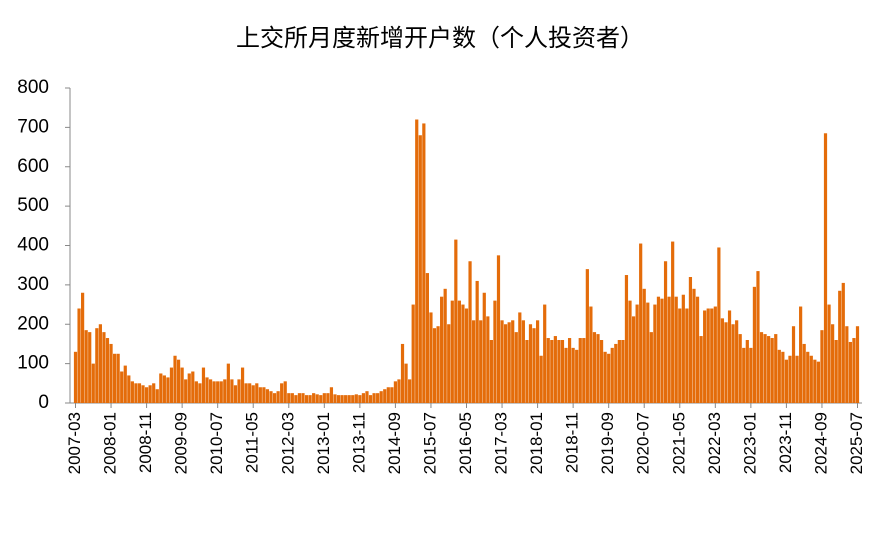 This screenshot has height=534, width=883. Describe the element at coordinates (714, 443) in the screenshot. I see `x-tick-label: 2022-03` at that location.